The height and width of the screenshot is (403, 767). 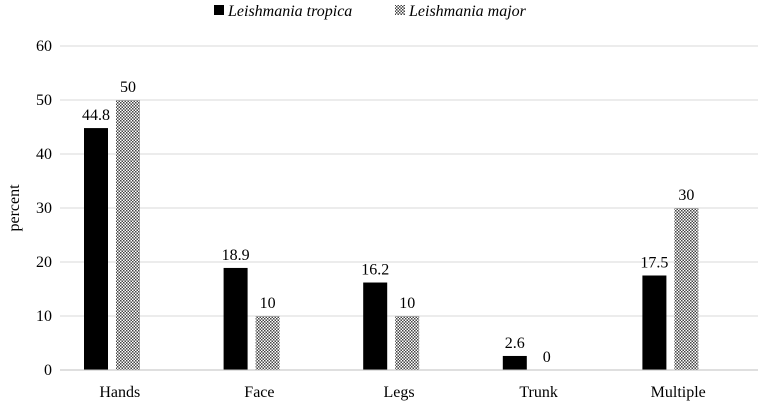 I want to click on y-tick-label: 20, so click(x=44, y=262).